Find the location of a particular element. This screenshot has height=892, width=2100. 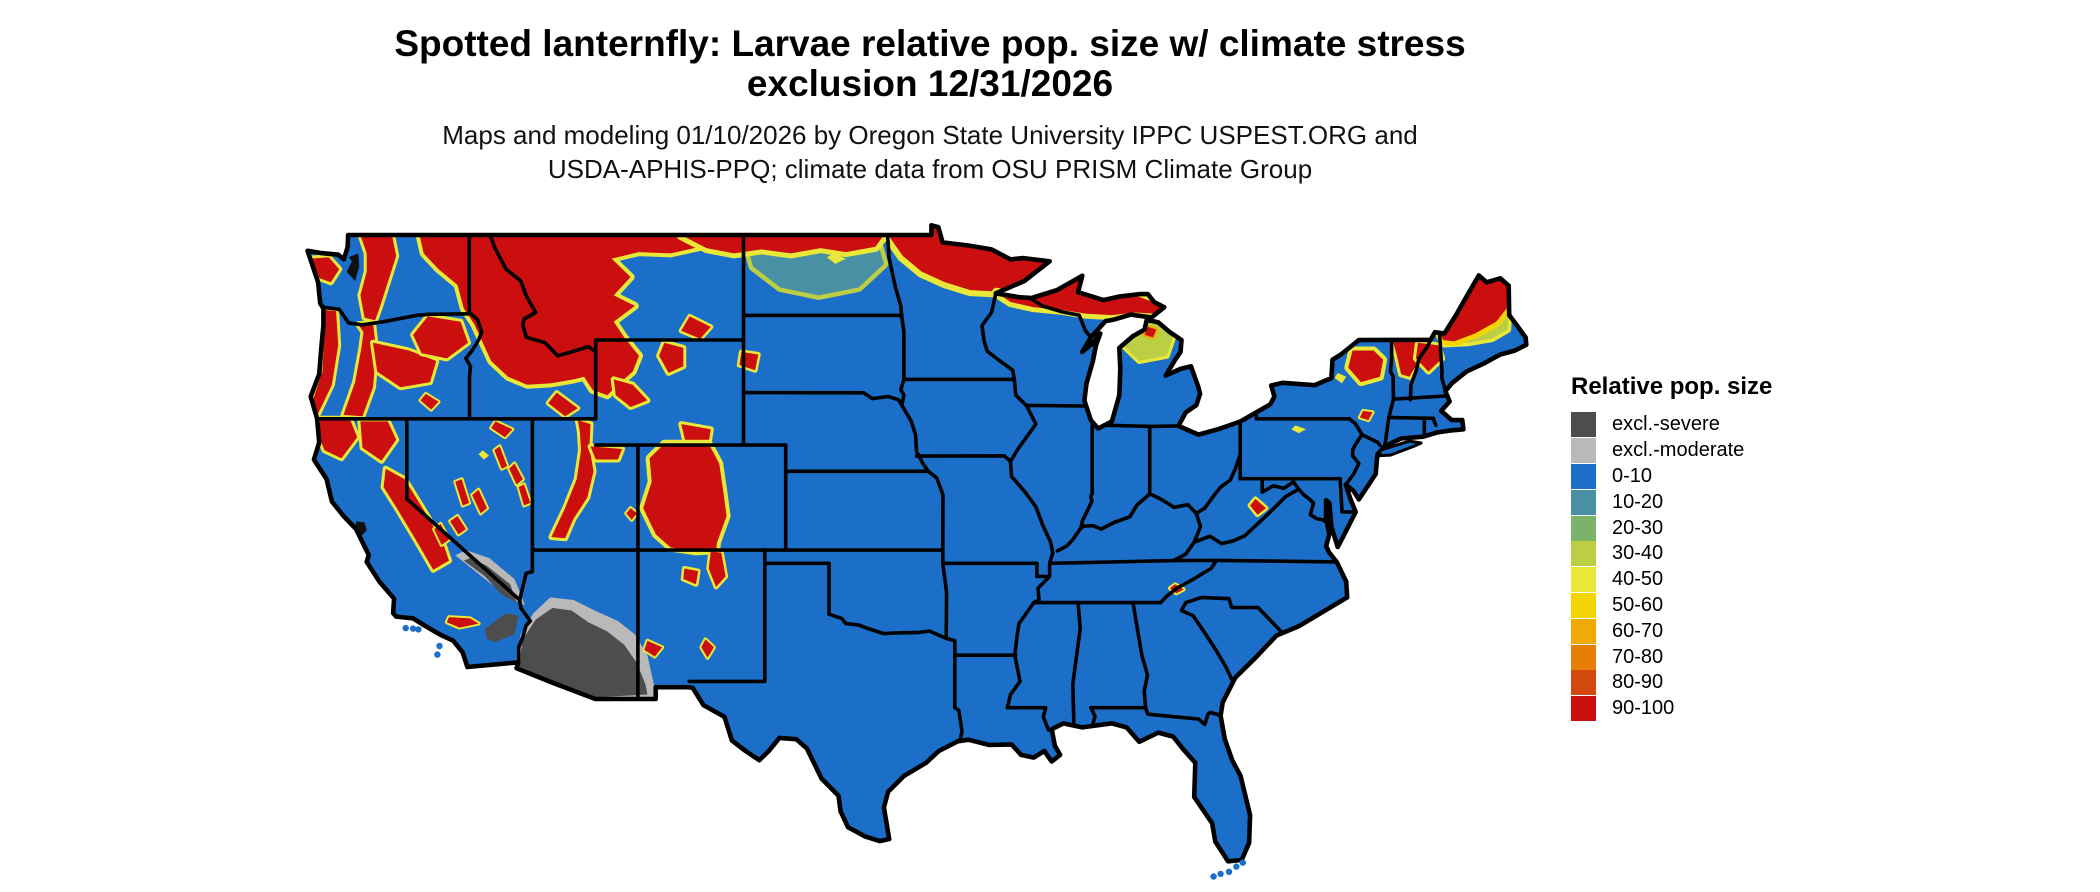

legend-label: excl.-severe is located at coordinates (1666, 424).